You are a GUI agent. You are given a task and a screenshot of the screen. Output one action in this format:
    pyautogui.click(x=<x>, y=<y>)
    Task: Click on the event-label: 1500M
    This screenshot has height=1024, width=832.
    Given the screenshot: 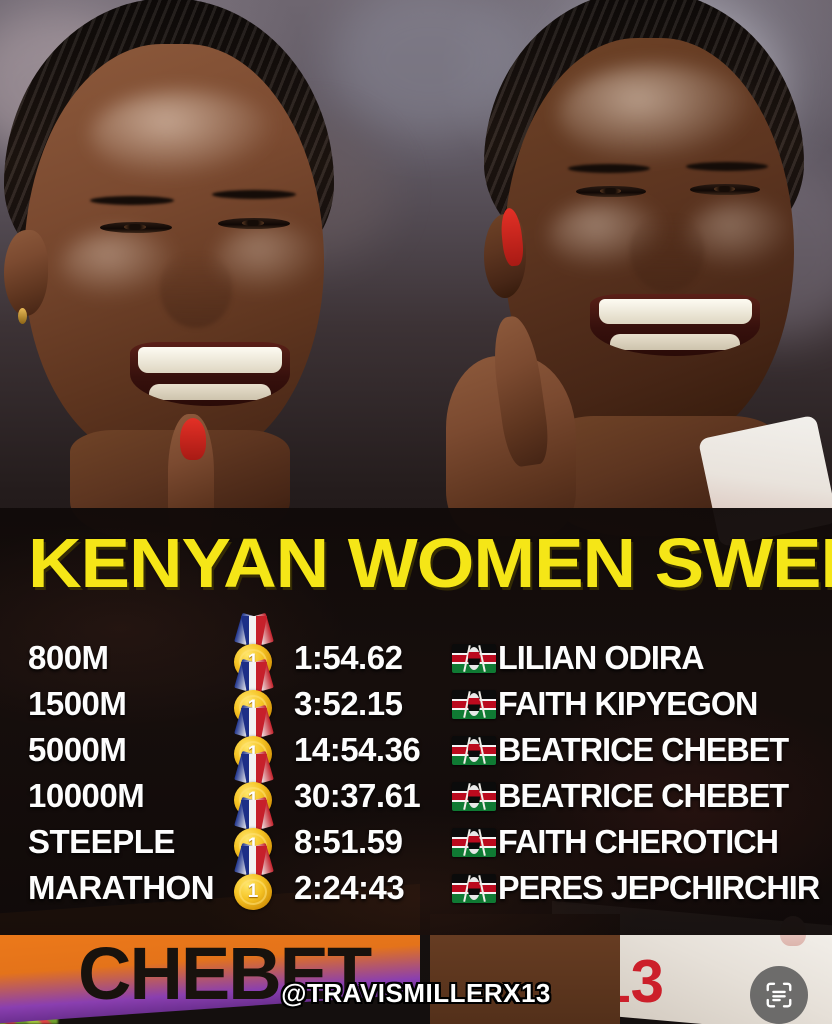 What is the action you would take?
    pyautogui.click(x=77, y=703)
    